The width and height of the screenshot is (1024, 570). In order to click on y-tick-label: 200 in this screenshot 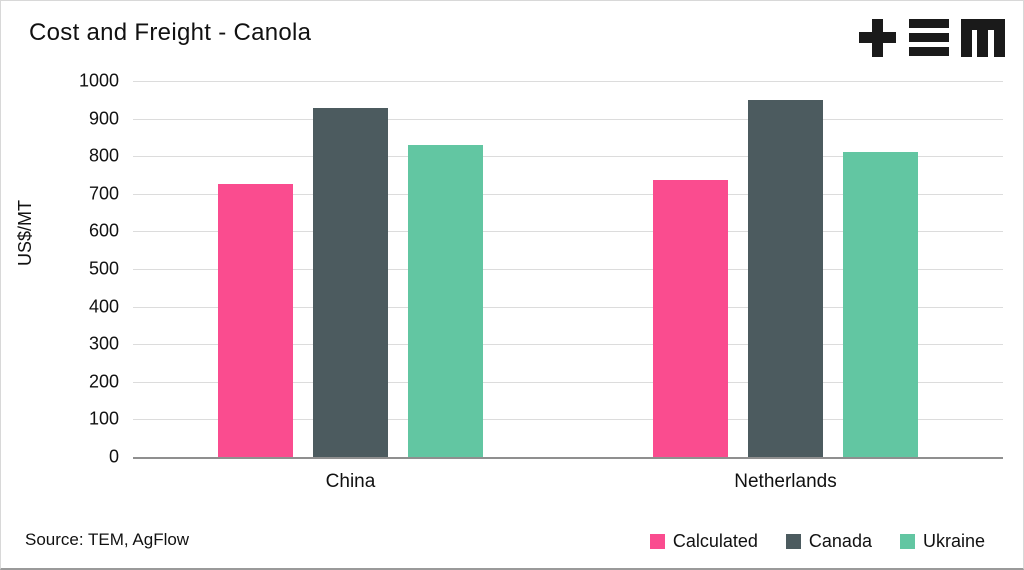, I will do `click(103, 381)`.